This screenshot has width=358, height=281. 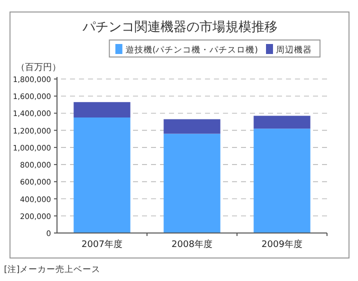 What do you see at coordinates (294, 50) in the screenshot?
I see `legend-label: 周辺機器` at bounding box center [294, 50].